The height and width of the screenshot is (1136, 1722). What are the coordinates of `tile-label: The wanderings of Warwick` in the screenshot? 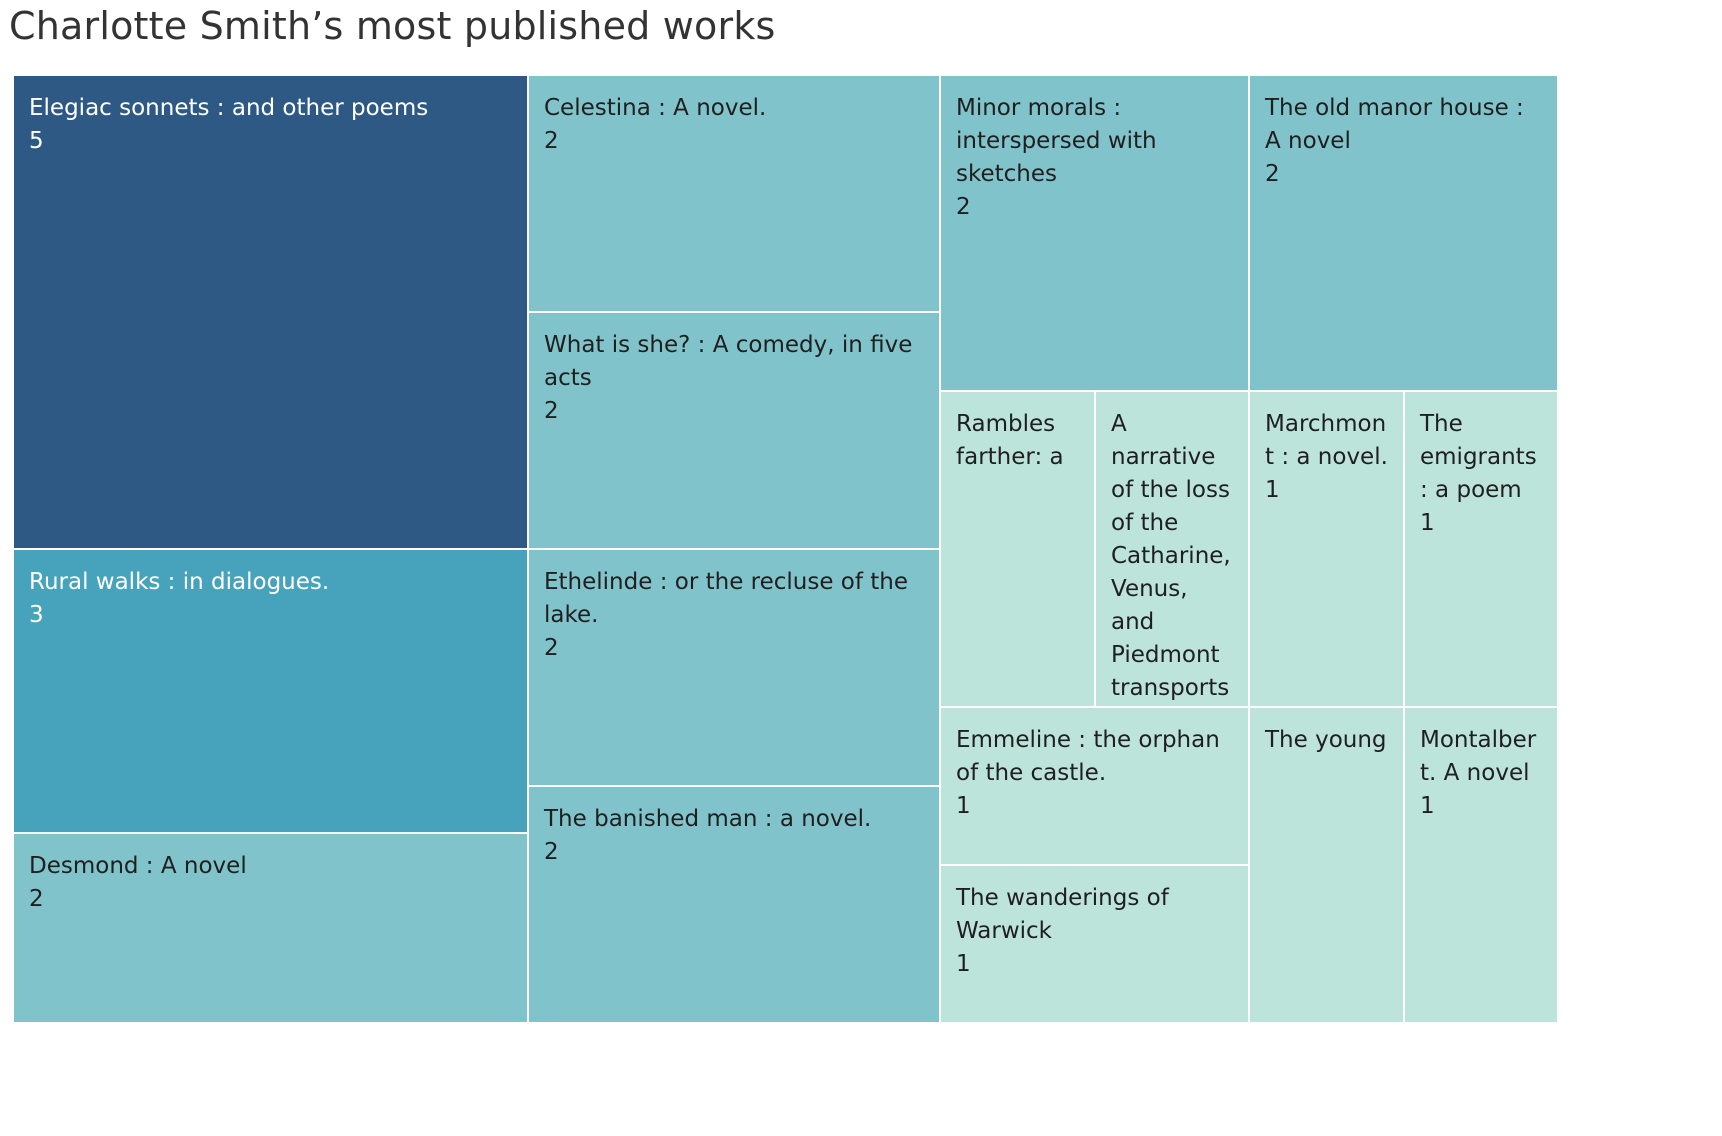 It's located at (1062, 914).